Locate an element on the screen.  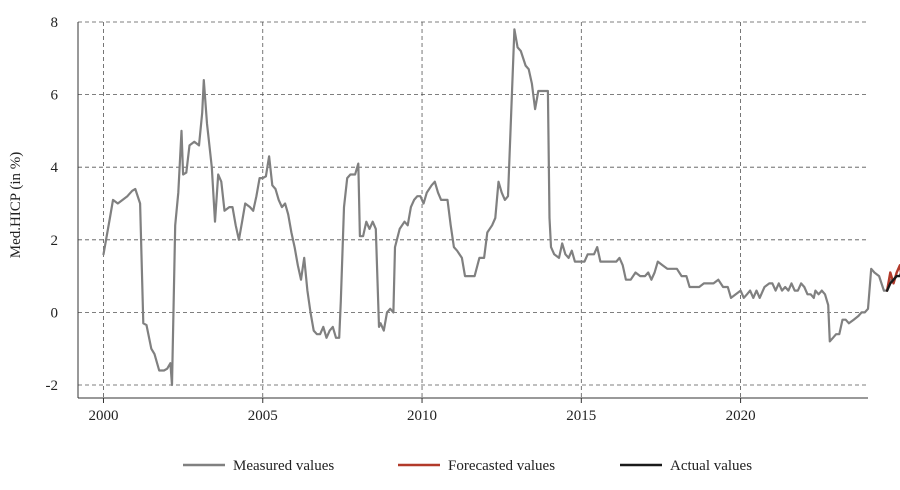
legend-item-actual-values: Actual values is located at coordinates (686, 466).